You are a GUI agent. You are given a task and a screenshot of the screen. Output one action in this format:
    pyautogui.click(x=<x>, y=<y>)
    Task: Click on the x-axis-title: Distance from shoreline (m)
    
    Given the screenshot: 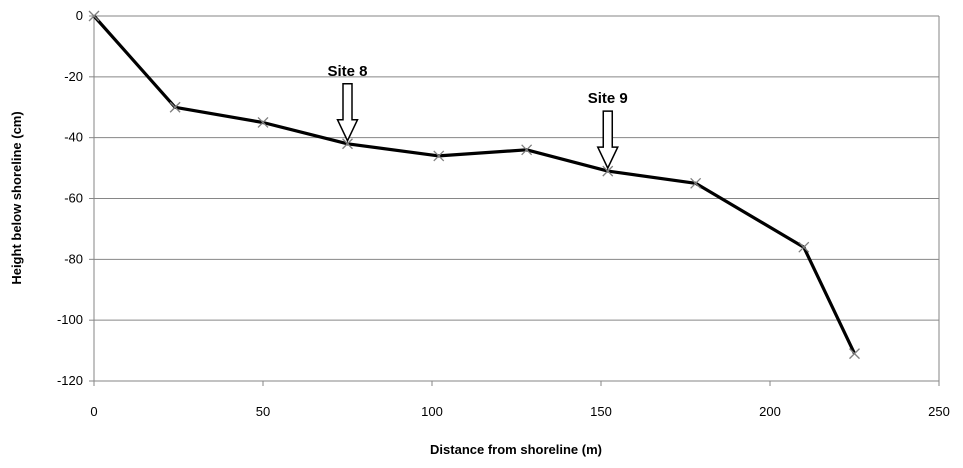 What is the action you would take?
    pyautogui.click(x=516, y=449)
    